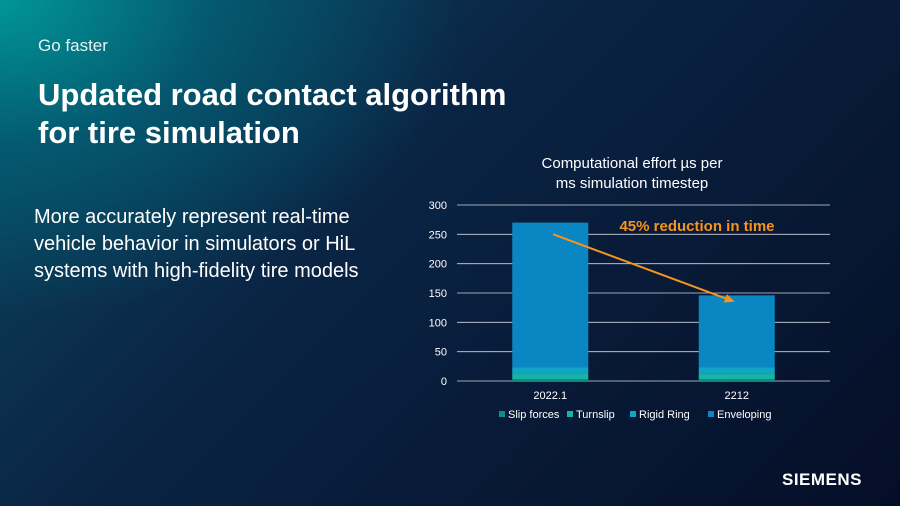 The width and height of the screenshot is (900, 506). I want to click on legend-label: Slip forces, so click(534, 415).